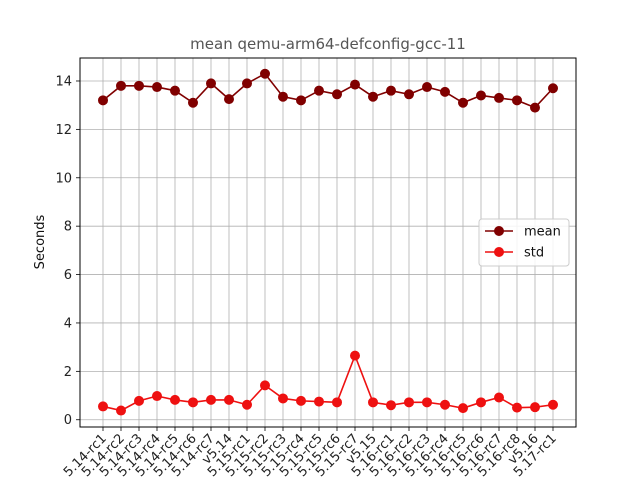  Describe the element at coordinates (499, 231) in the screenshot. I see `legend-mean-marker` at that location.